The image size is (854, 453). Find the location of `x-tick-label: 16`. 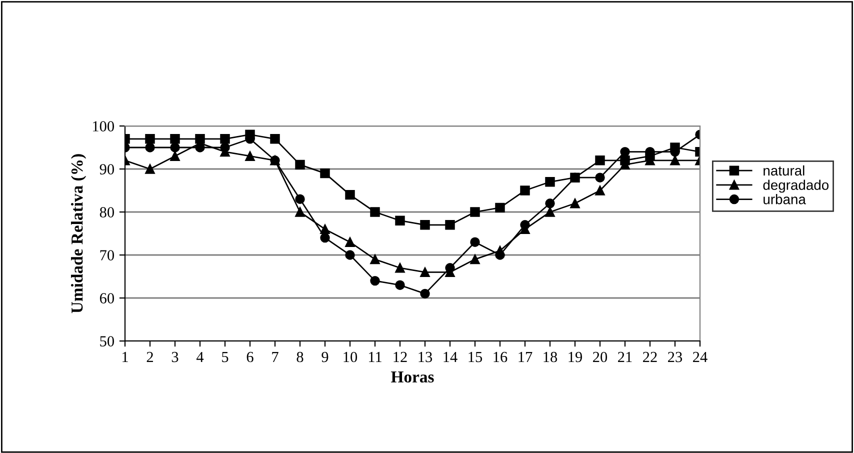

x-tick-label: 16 is located at coordinates (501, 357).